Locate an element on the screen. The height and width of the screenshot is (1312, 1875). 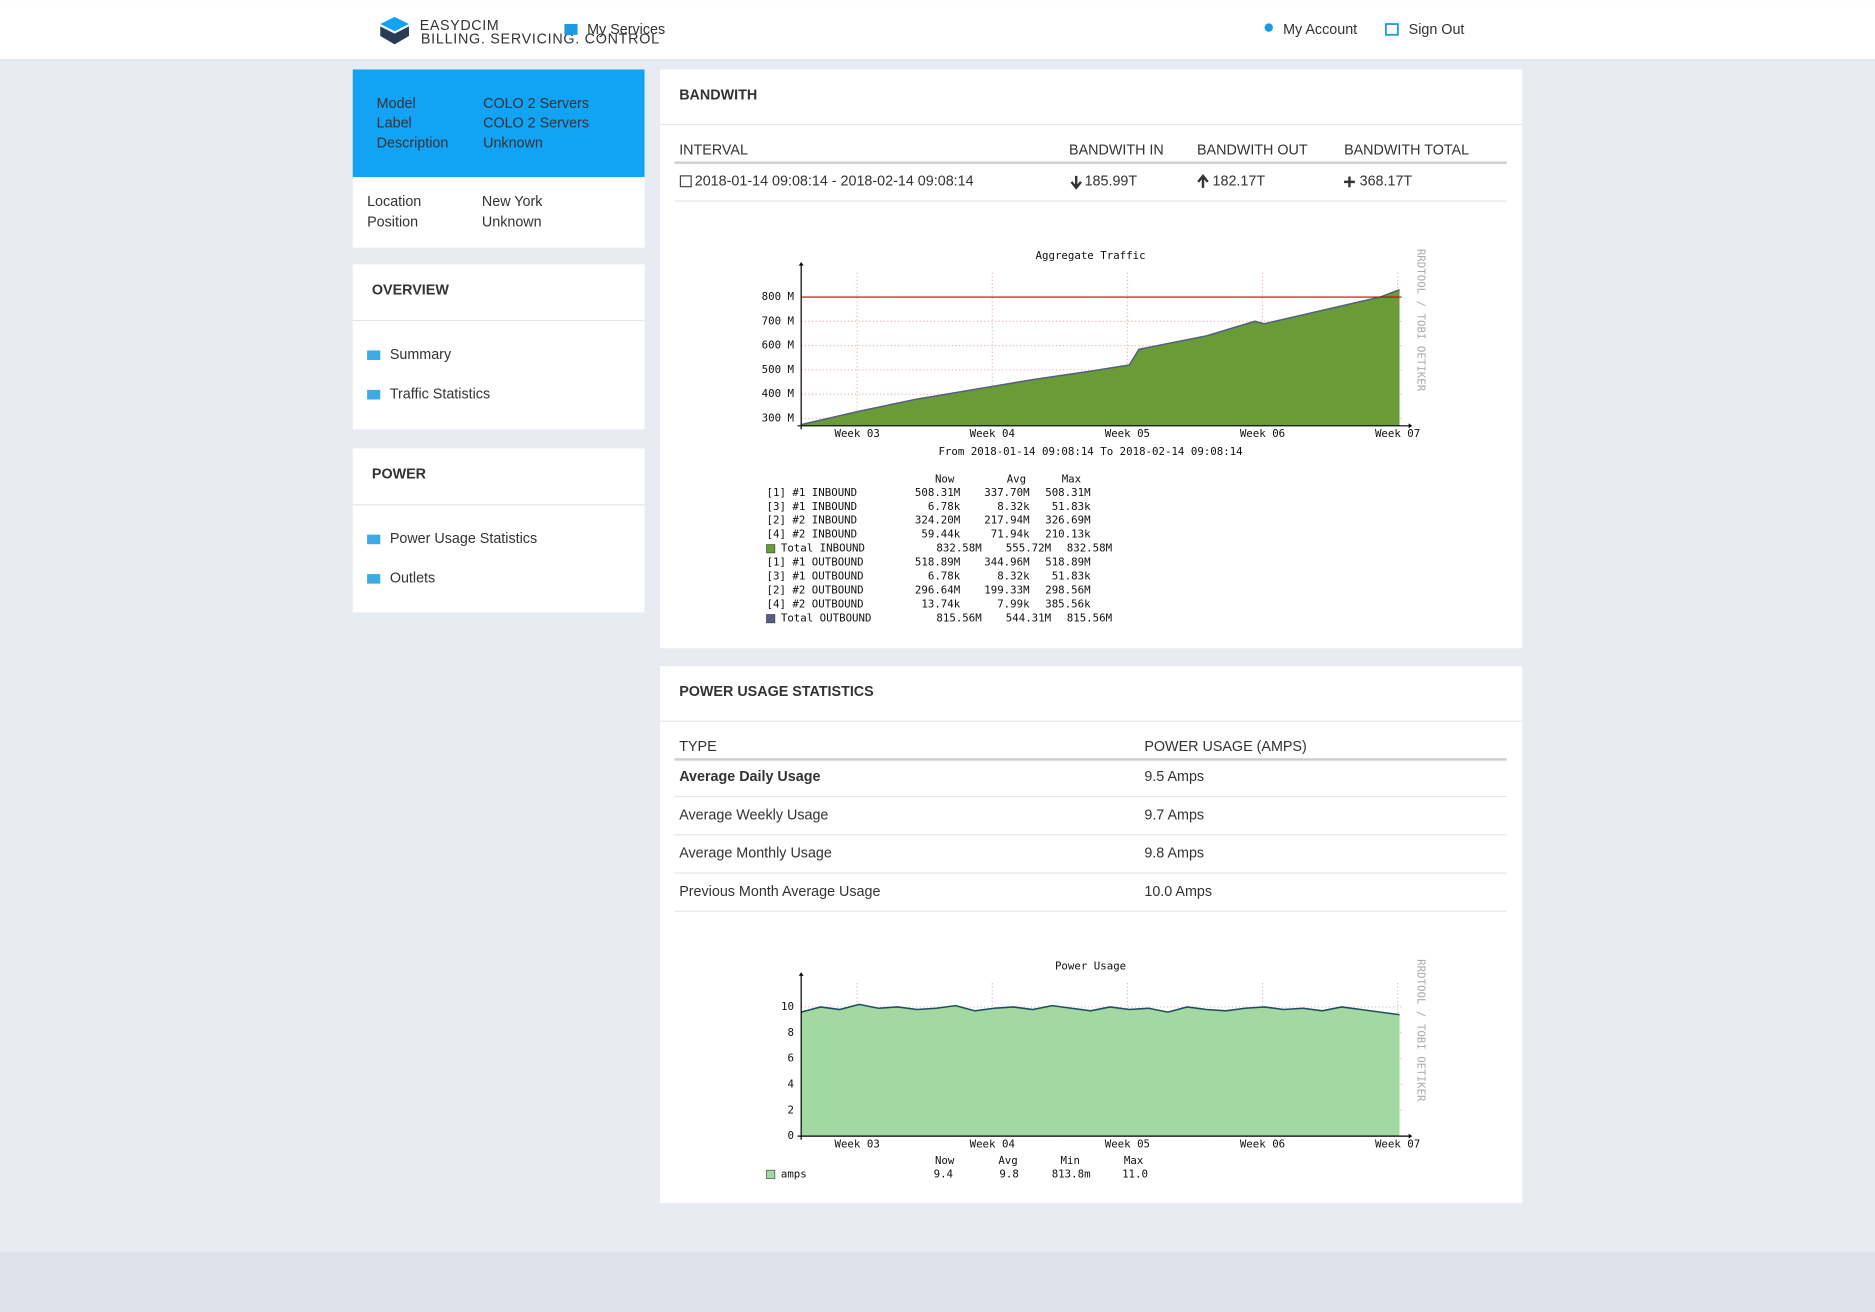
footer is located at coordinates (937, 1282).